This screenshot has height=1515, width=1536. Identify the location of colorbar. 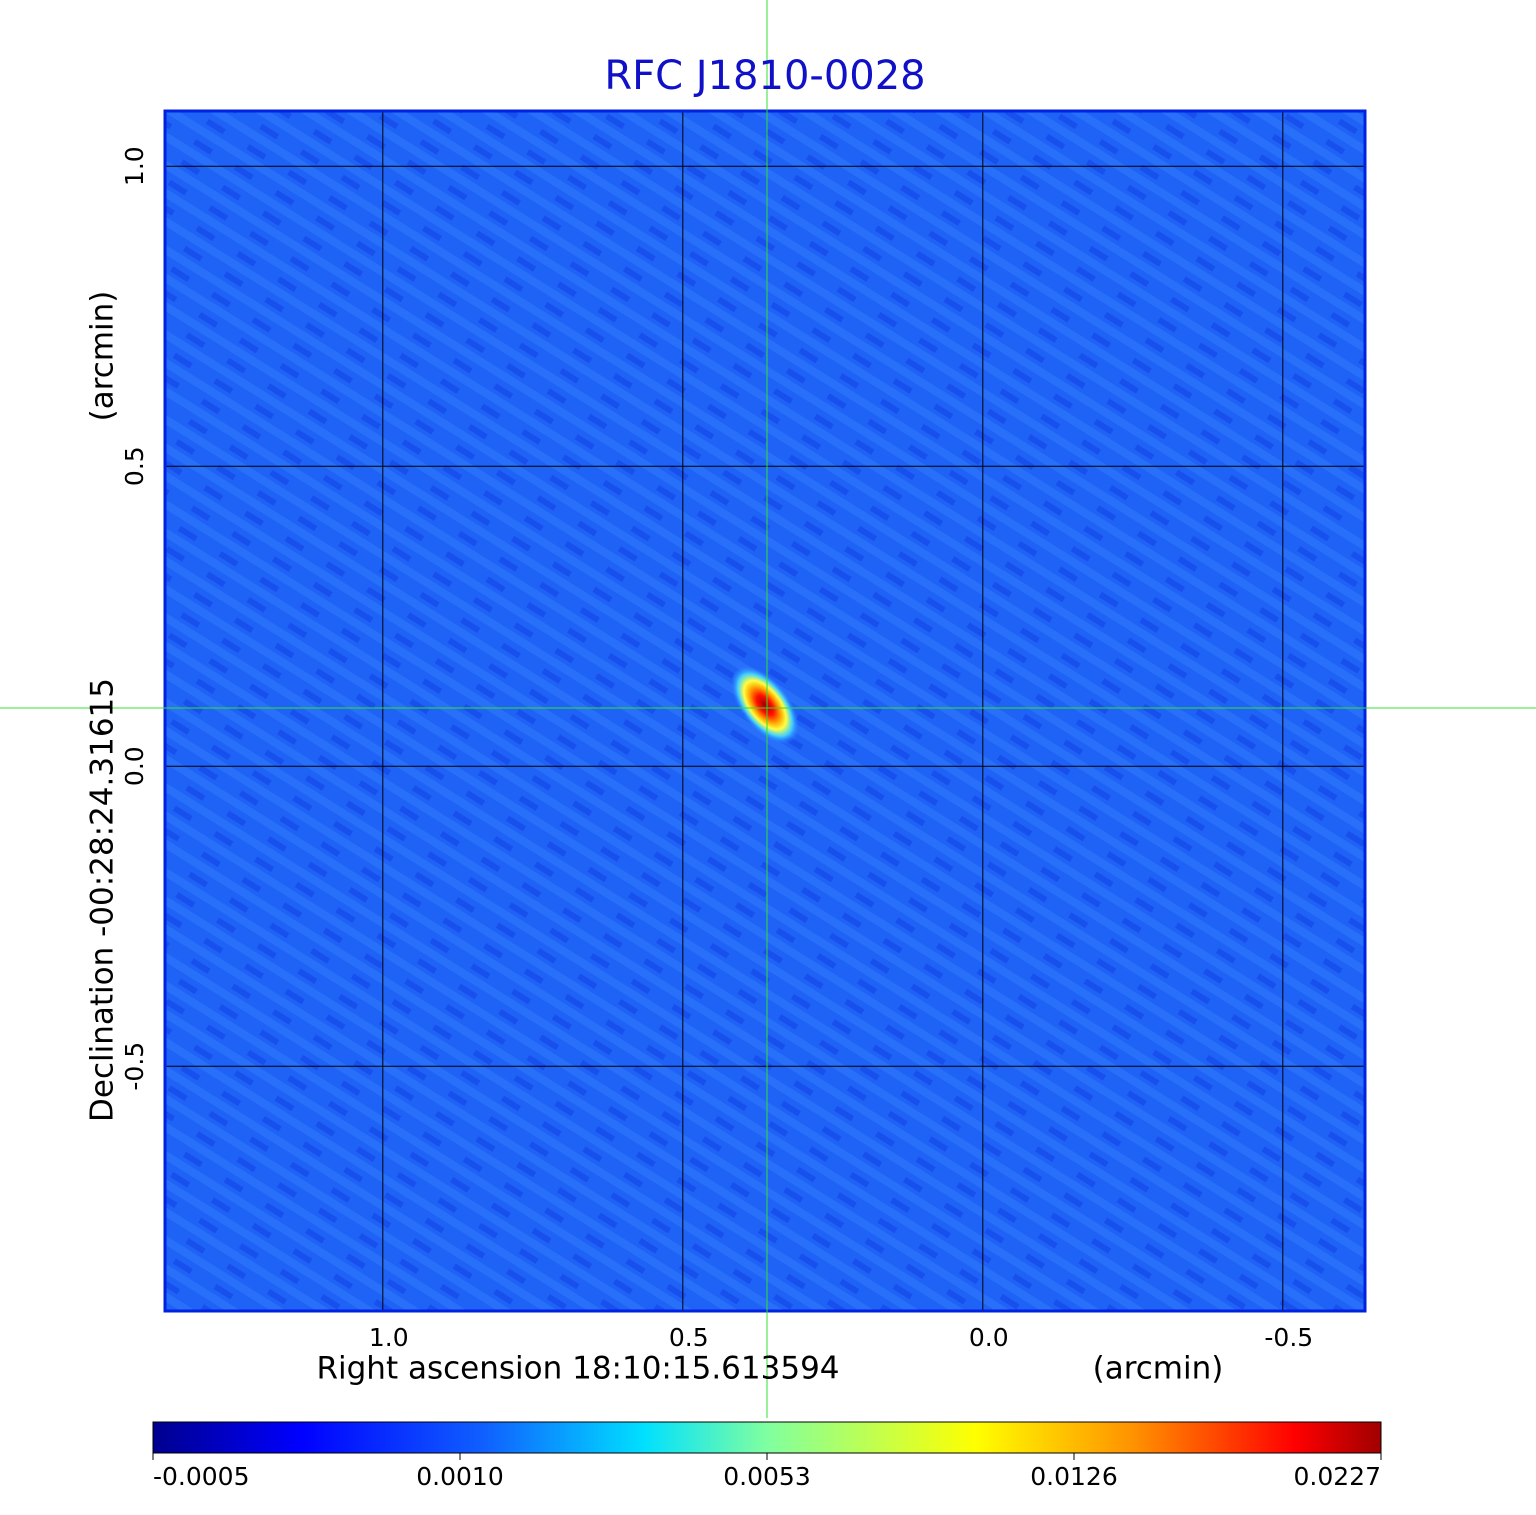
(767, 1437).